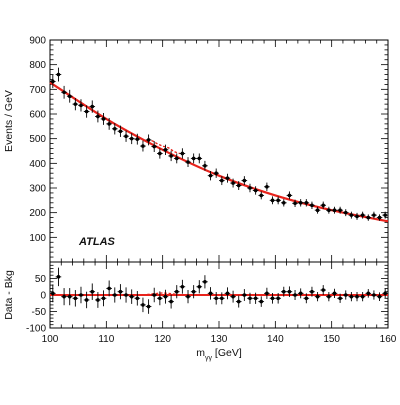  Describe the element at coordinates (9, 295) in the screenshot. I see `y-axis-label-residual: Data - Bkg` at that location.